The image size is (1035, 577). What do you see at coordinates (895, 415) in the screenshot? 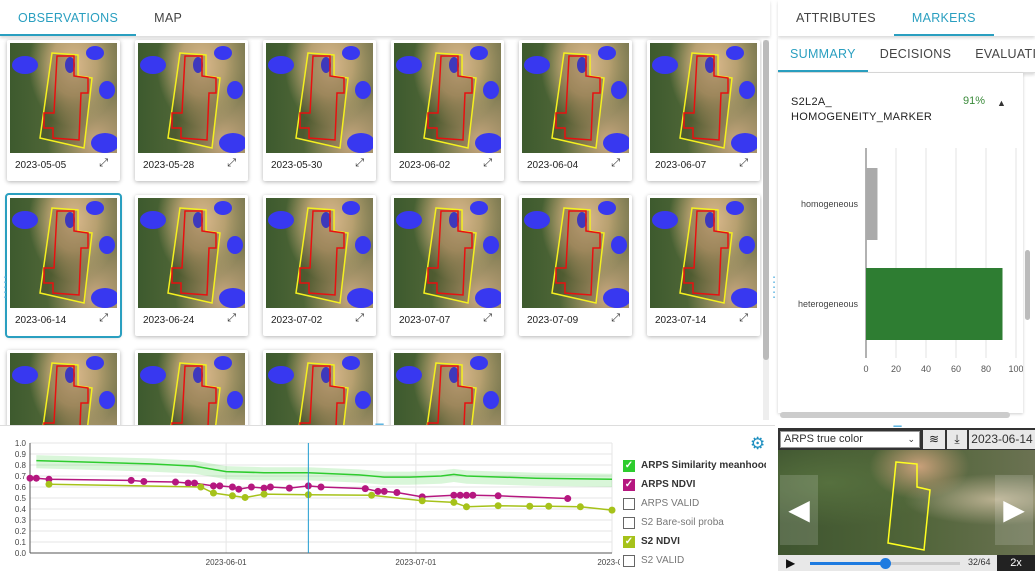
I see `marker-h-scrollbar` at bounding box center [895, 415].